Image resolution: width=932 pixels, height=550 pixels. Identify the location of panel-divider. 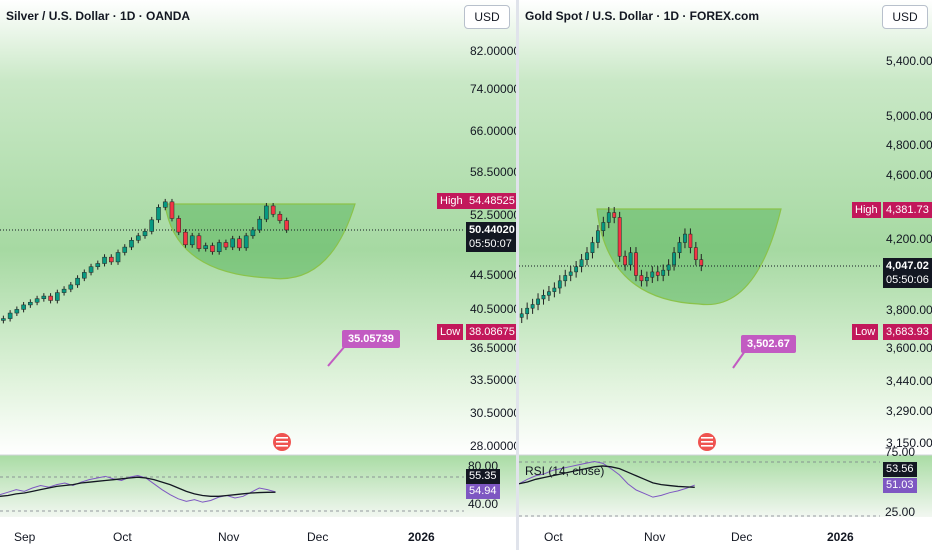
(517, 275).